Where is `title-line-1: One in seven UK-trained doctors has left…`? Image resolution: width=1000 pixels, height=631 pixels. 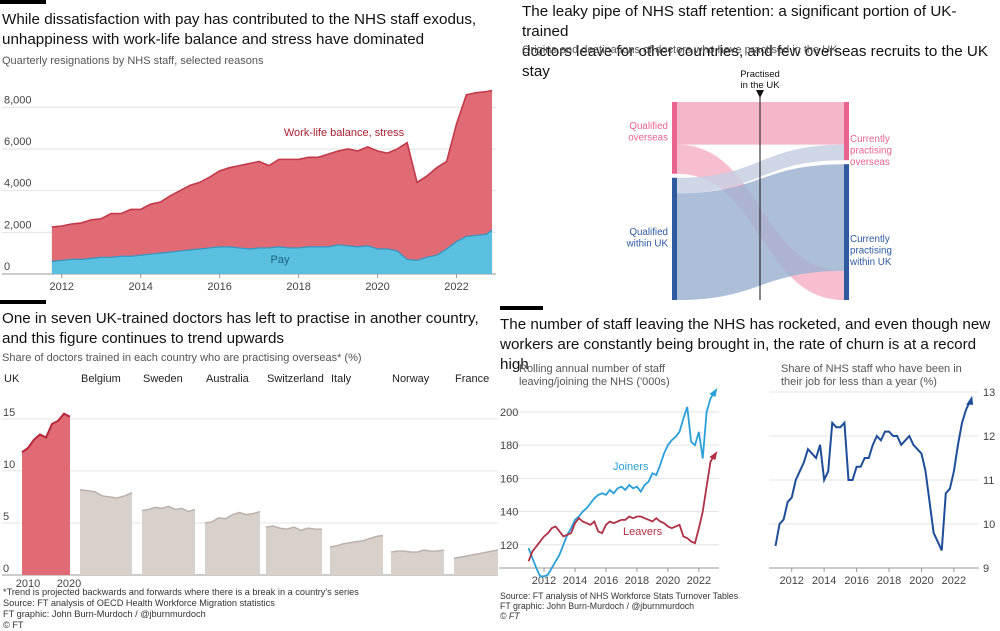
title-line-1: One in seven UK-trained doctors has left… is located at coordinates (240, 318).